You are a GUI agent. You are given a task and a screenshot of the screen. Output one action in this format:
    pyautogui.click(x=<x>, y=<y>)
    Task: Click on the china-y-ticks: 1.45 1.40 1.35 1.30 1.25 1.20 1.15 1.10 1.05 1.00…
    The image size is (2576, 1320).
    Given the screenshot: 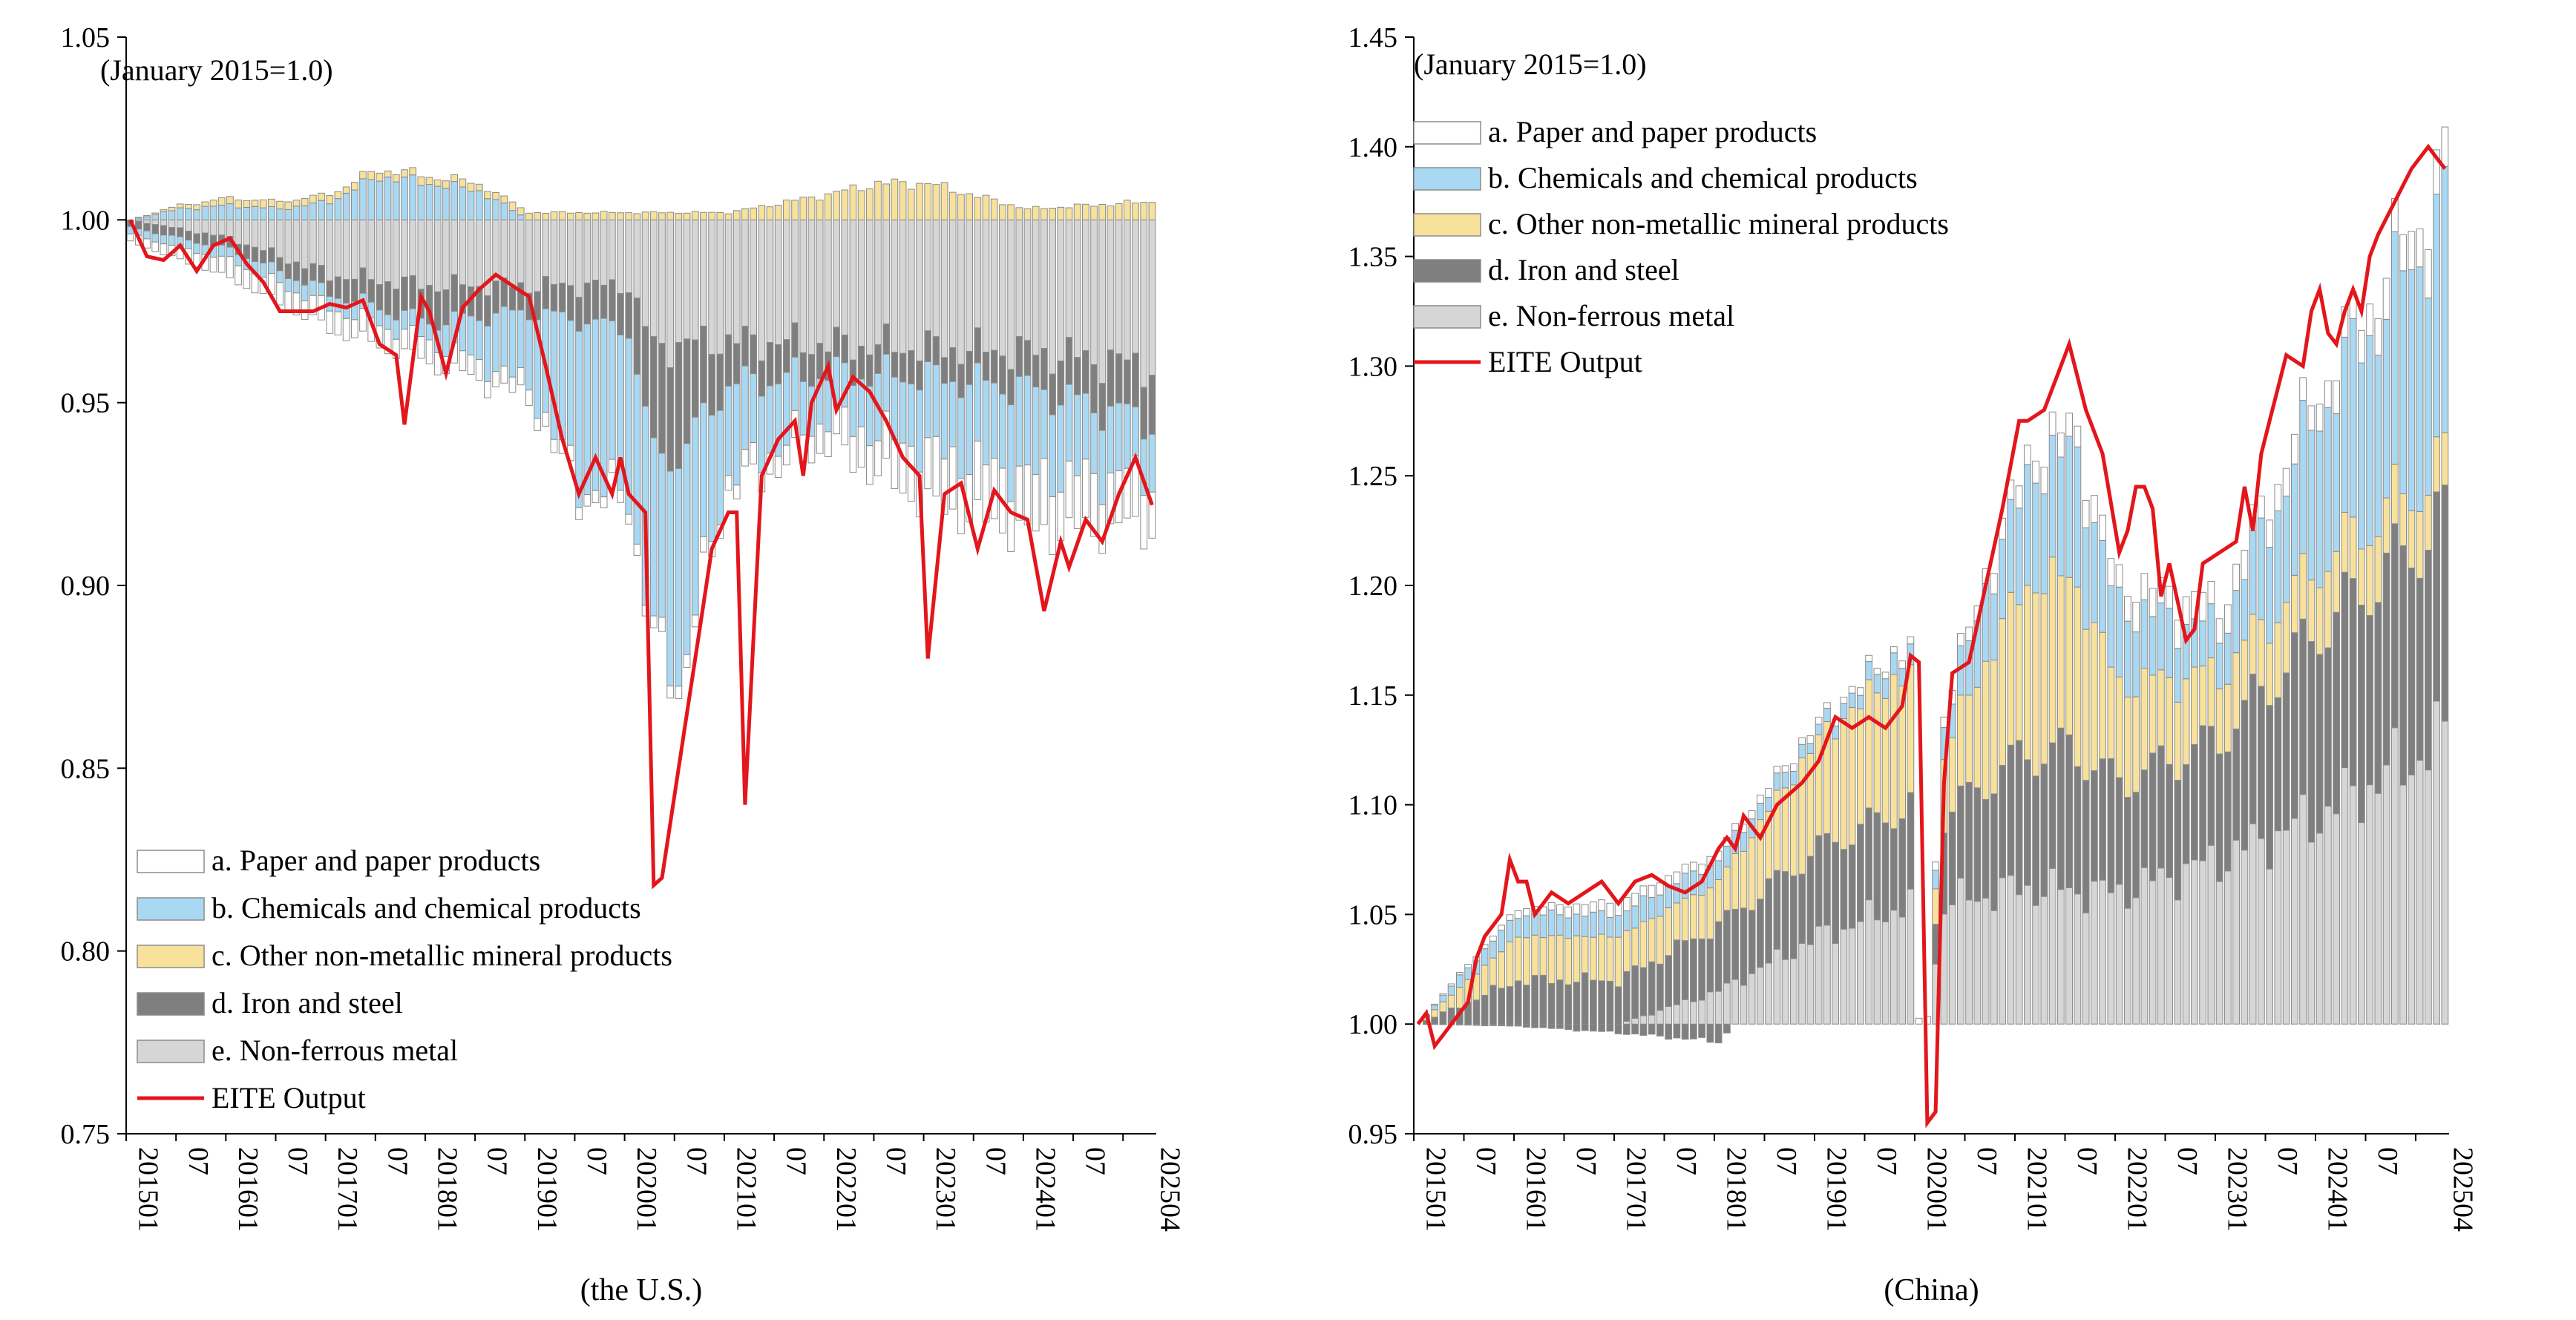 What is the action you would take?
    pyautogui.click(x=1381, y=586)
    